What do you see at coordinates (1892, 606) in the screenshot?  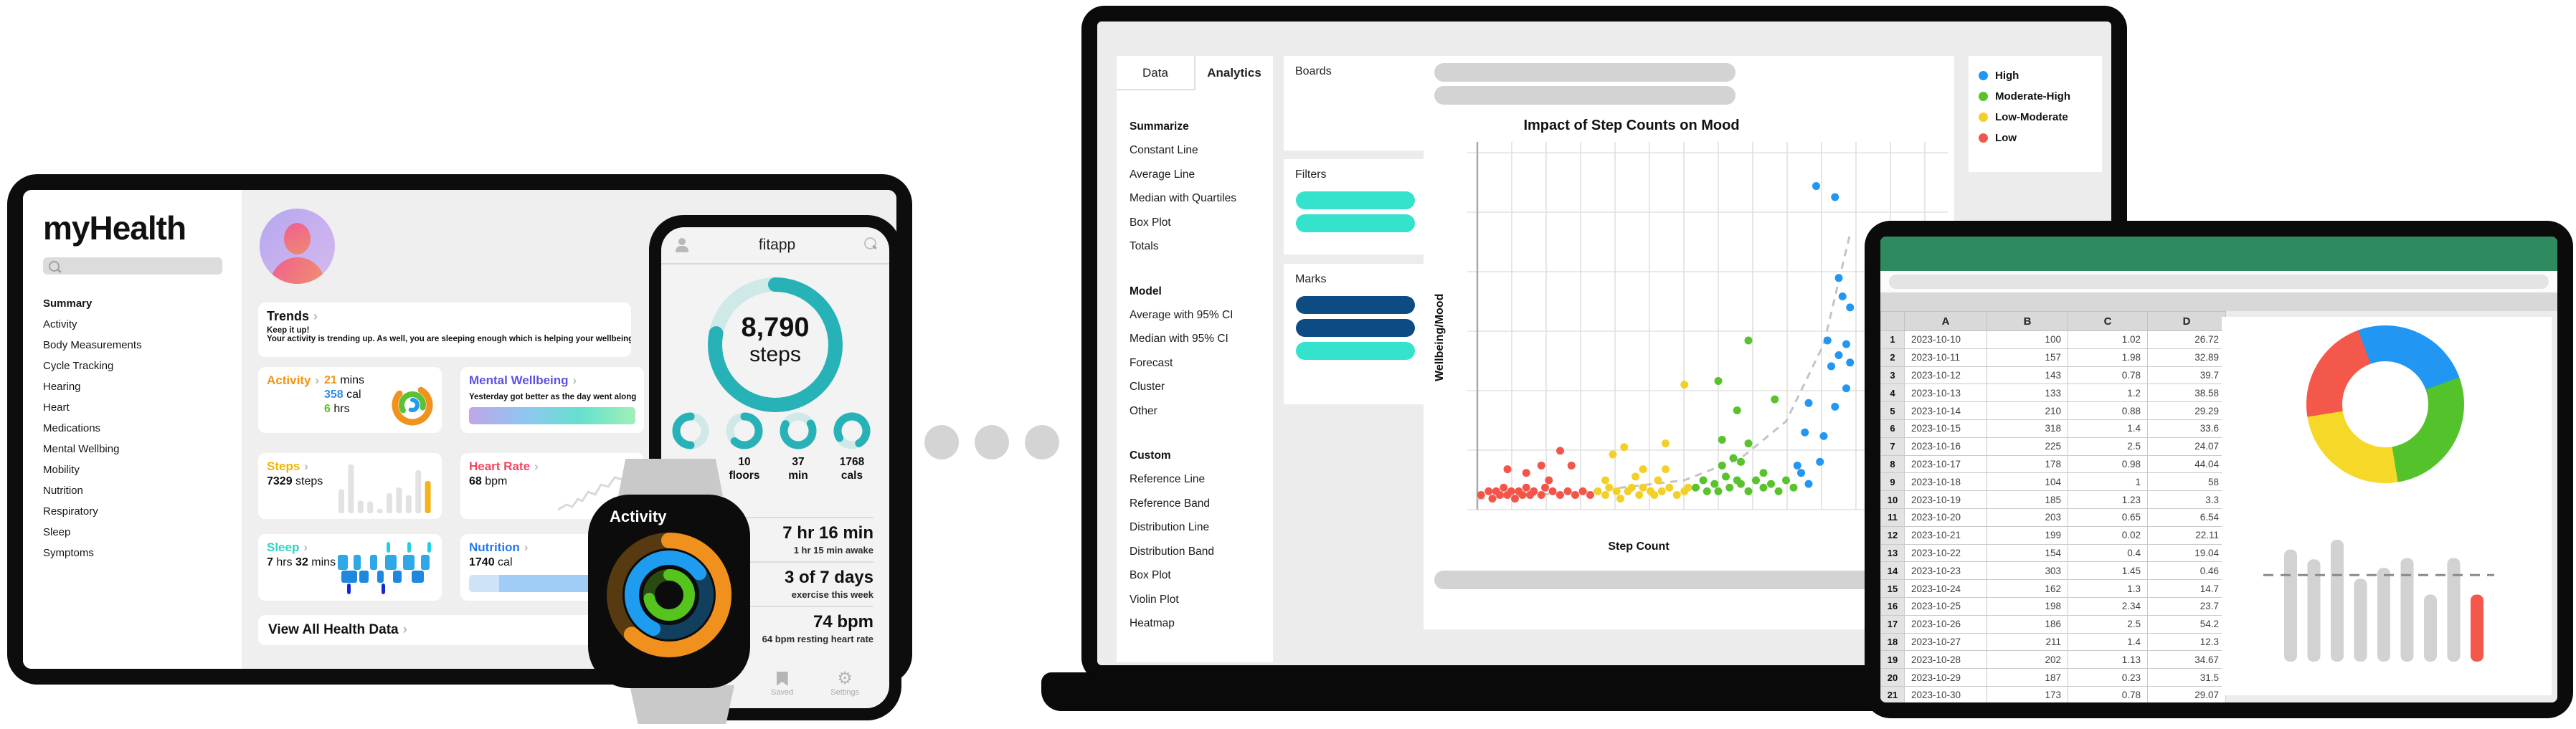 I see `row-number: 16` at bounding box center [1892, 606].